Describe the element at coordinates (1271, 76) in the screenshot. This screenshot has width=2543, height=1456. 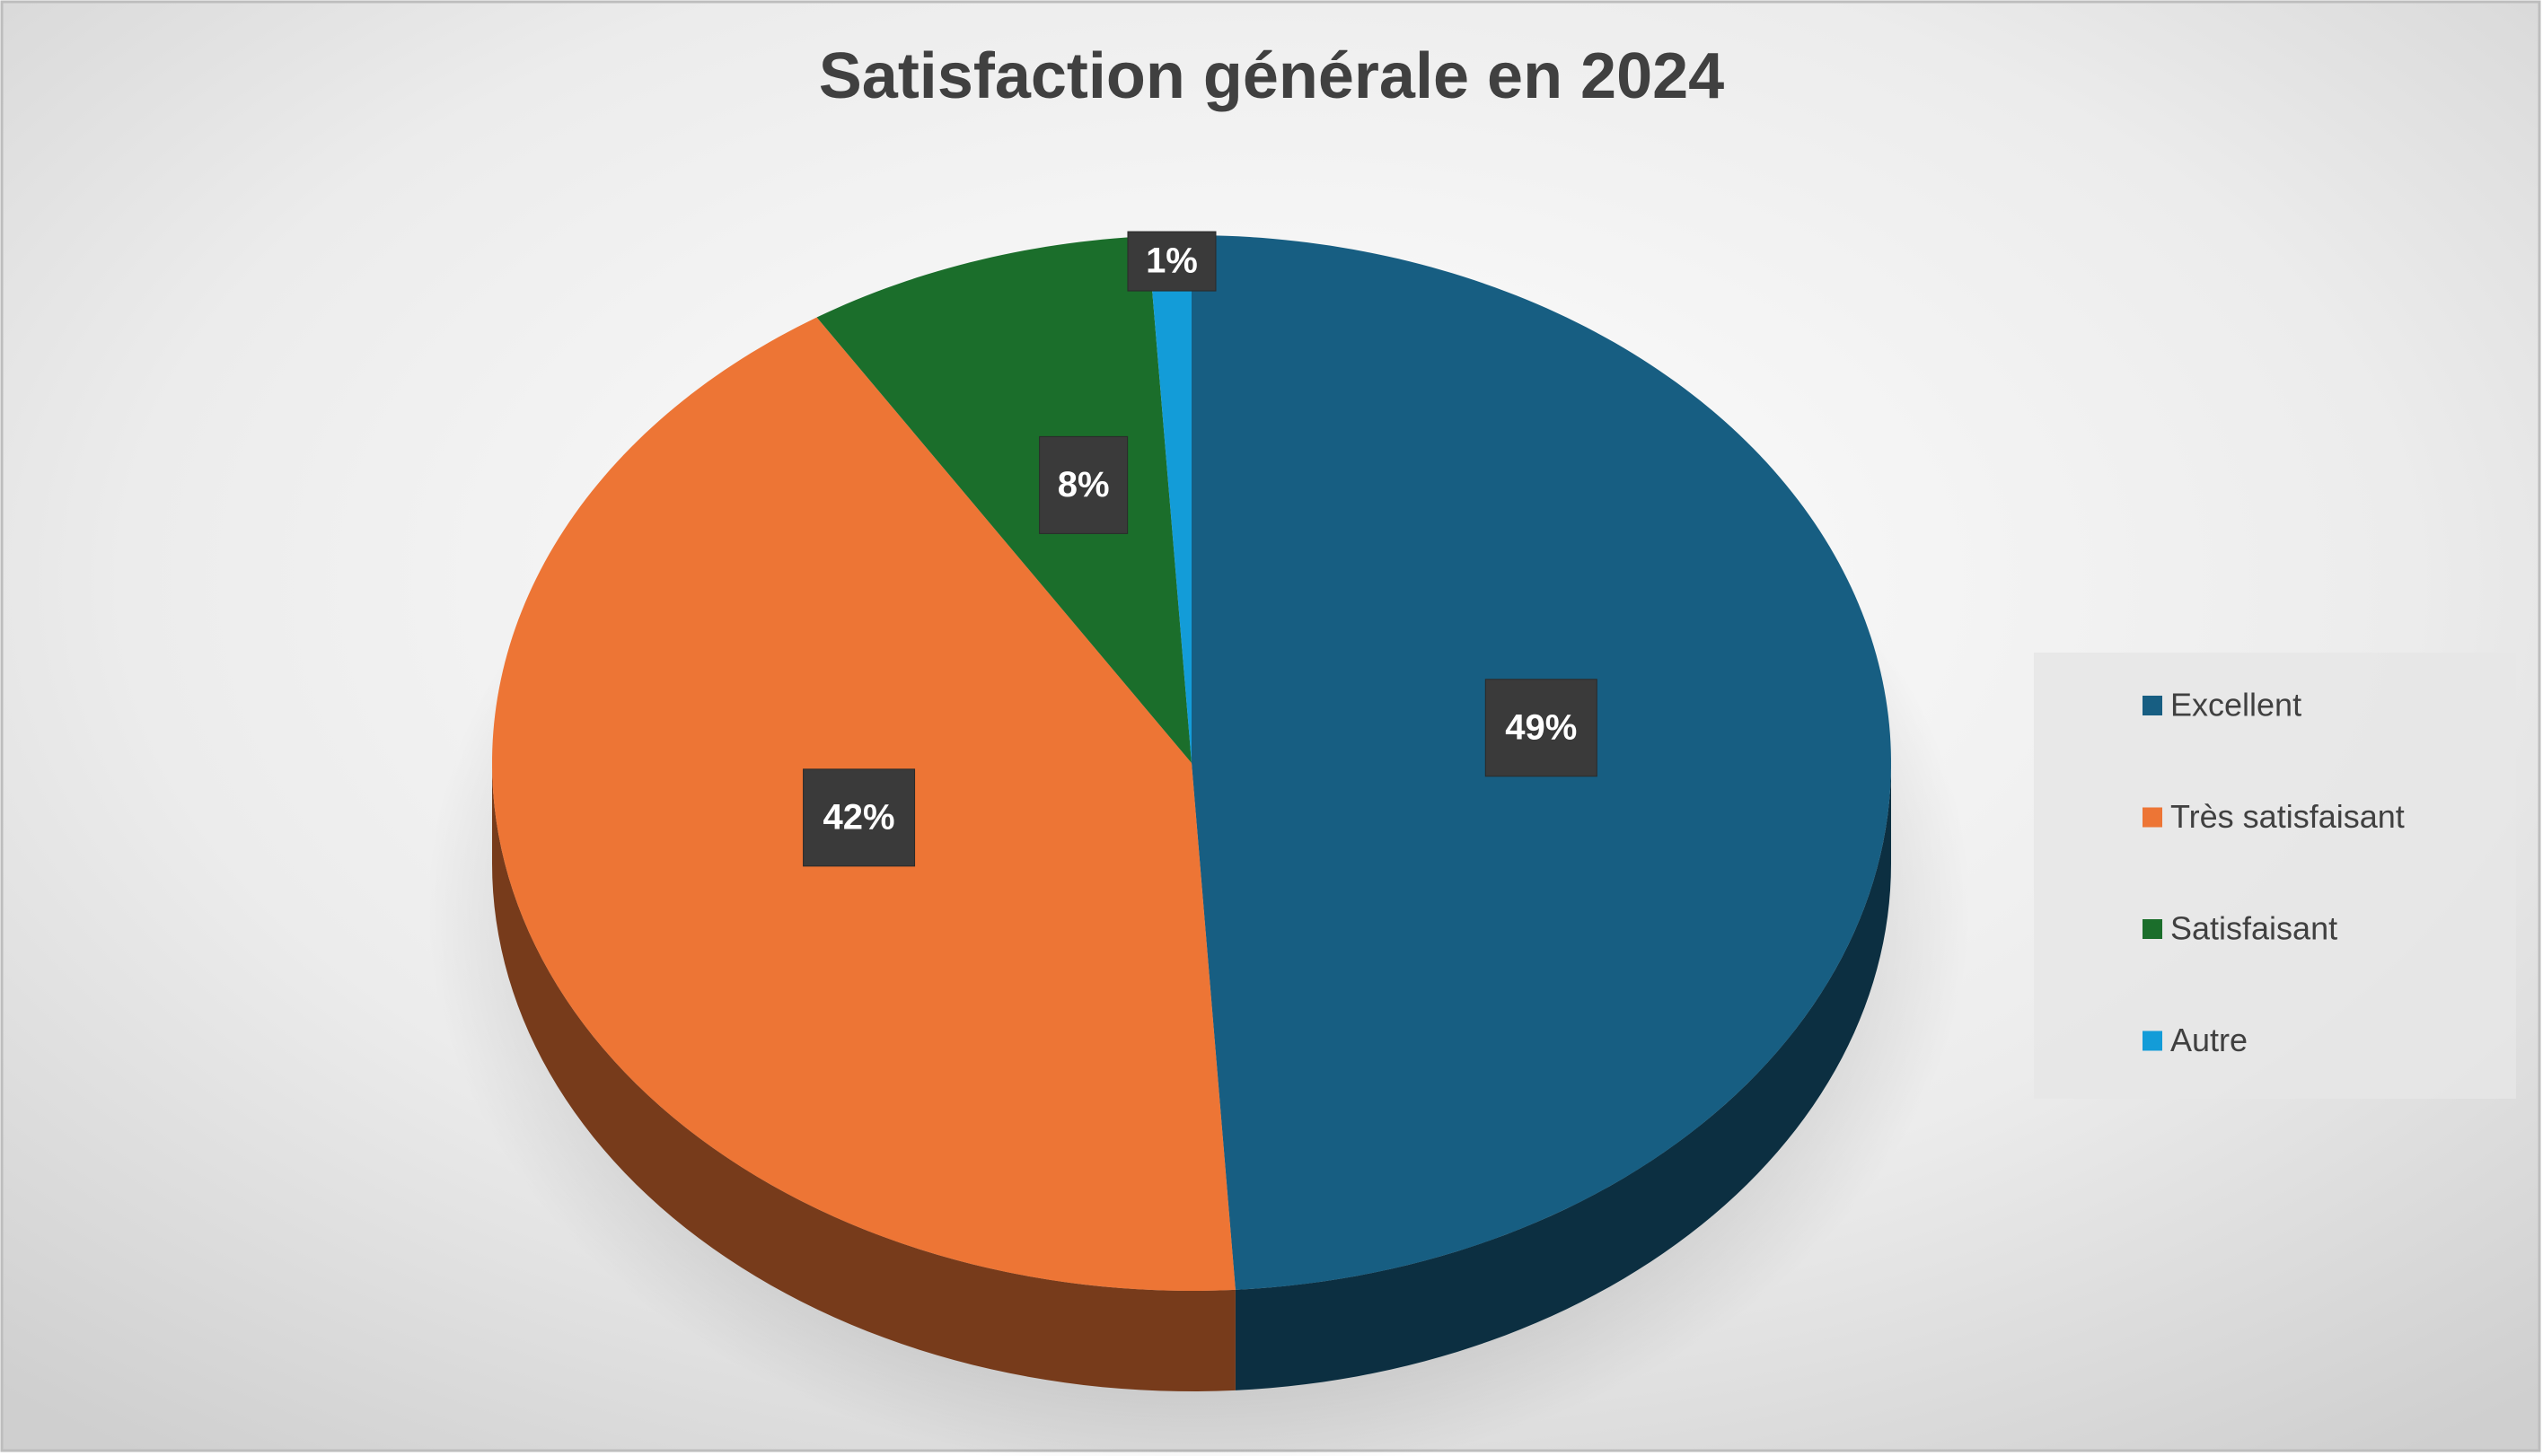
I see `chart-title: Satisfaction générale en 2024` at that location.